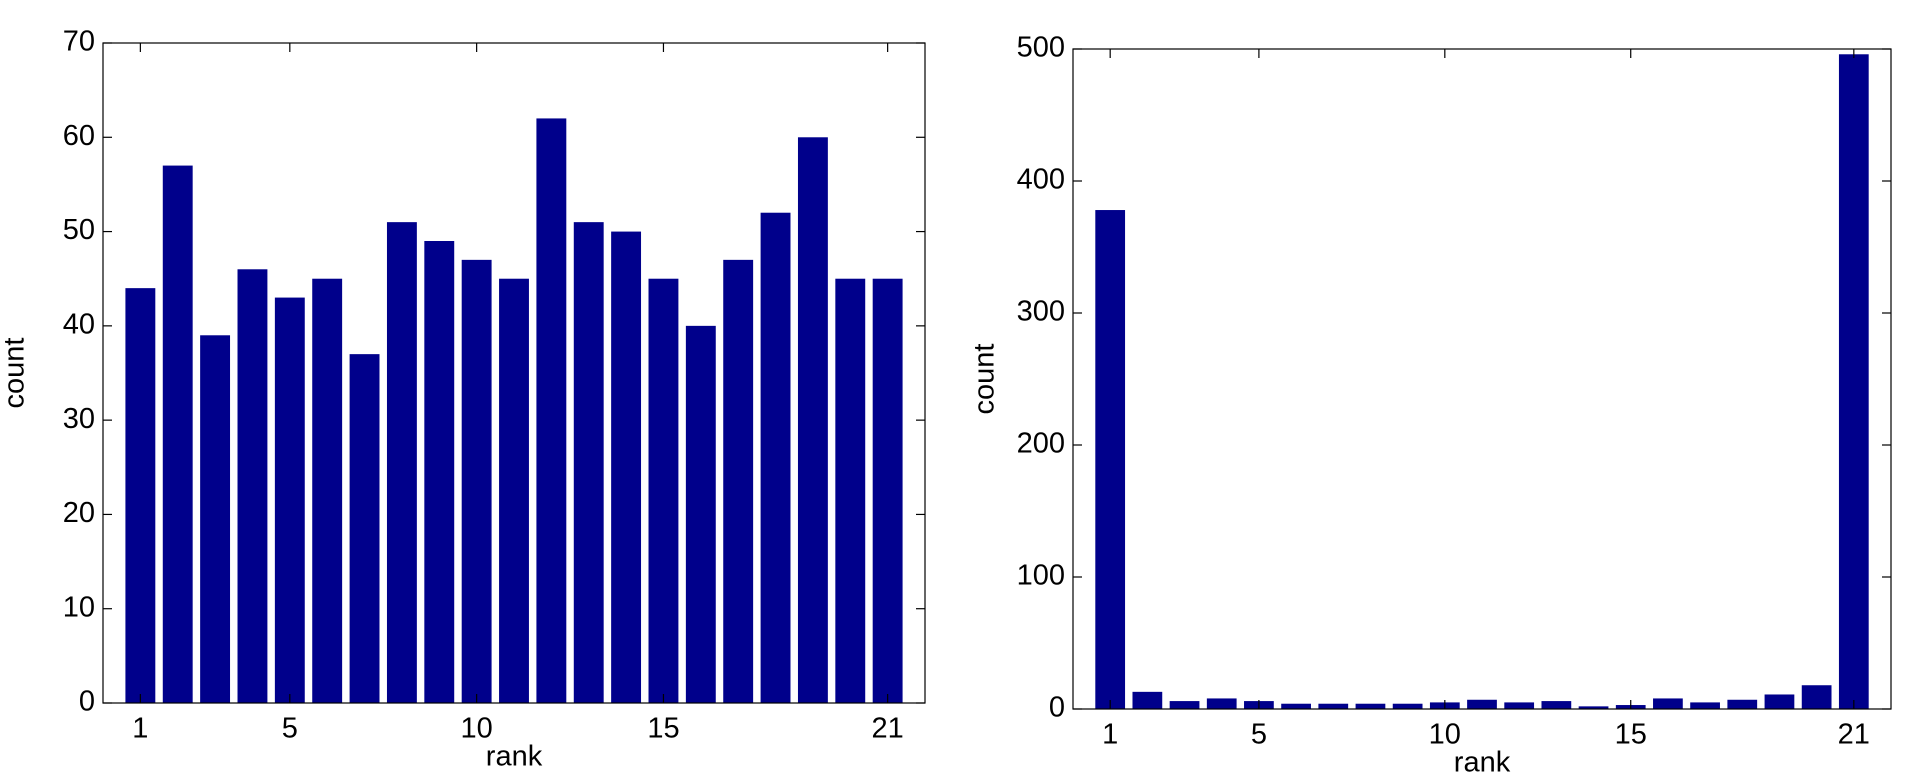 This screenshot has height=783, width=1916. Describe the element at coordinates (79, 42) in the screenshot. I see `y-tick-label: 70` at that location.